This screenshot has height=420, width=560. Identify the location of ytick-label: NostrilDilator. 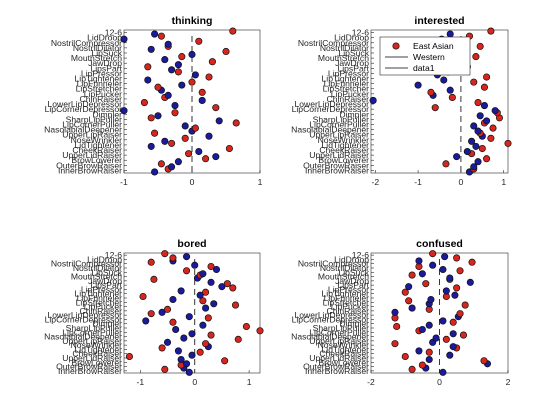
(97, 268).